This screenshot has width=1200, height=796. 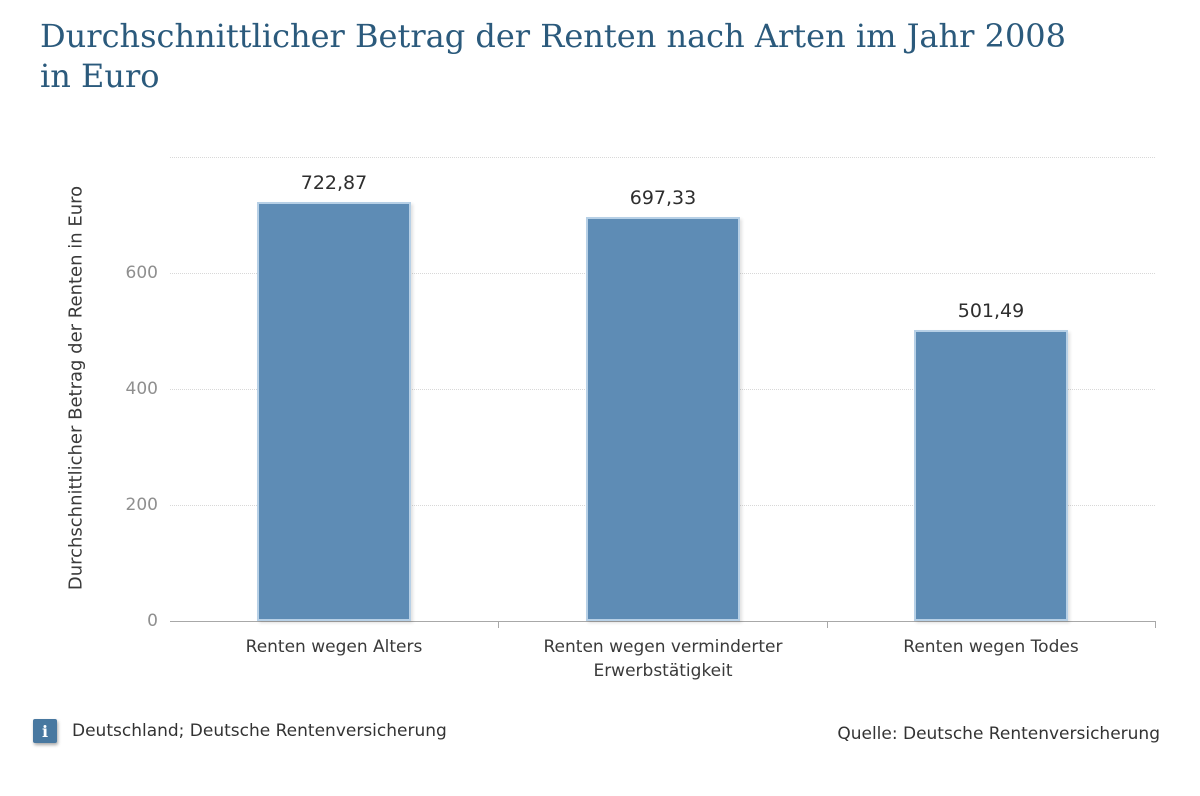 I want to click on source-note: Quelle: Deutsche Rentenversicherung, so click(x=998, y=734).